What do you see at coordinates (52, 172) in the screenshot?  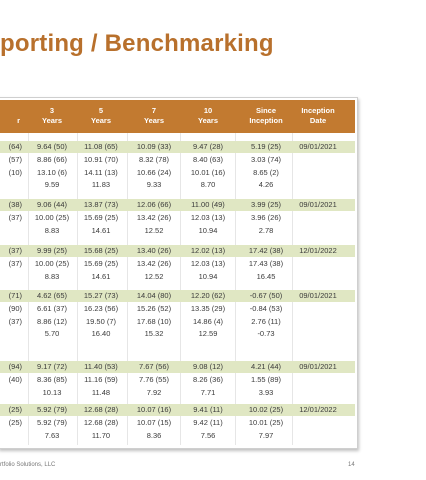 I see `value-cell: 13.10 (6)` at bounding box center [52, 172].